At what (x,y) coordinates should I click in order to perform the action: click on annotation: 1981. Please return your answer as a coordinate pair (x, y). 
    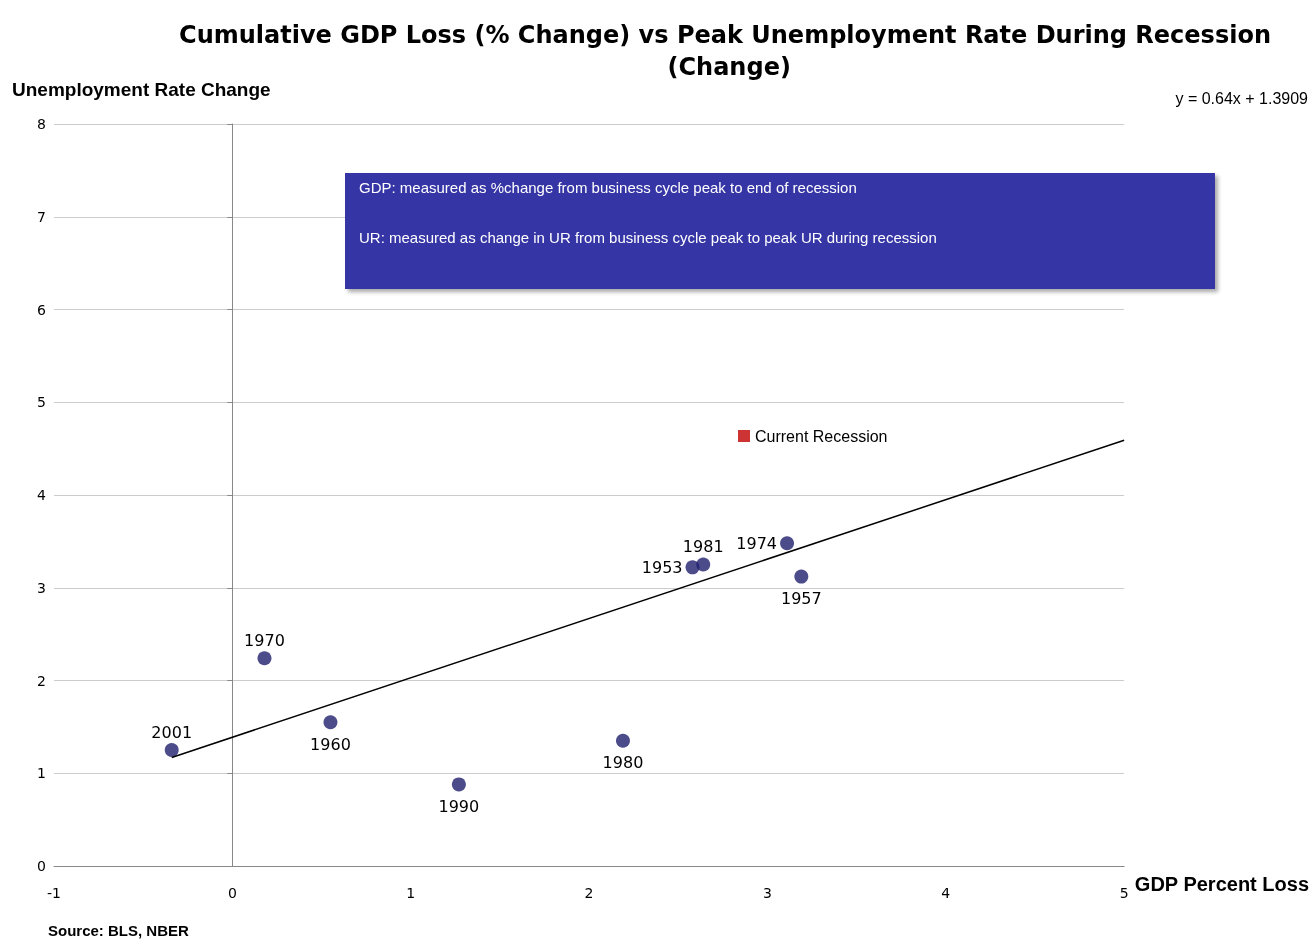
    Looking at the image, I should click on (703, 547).